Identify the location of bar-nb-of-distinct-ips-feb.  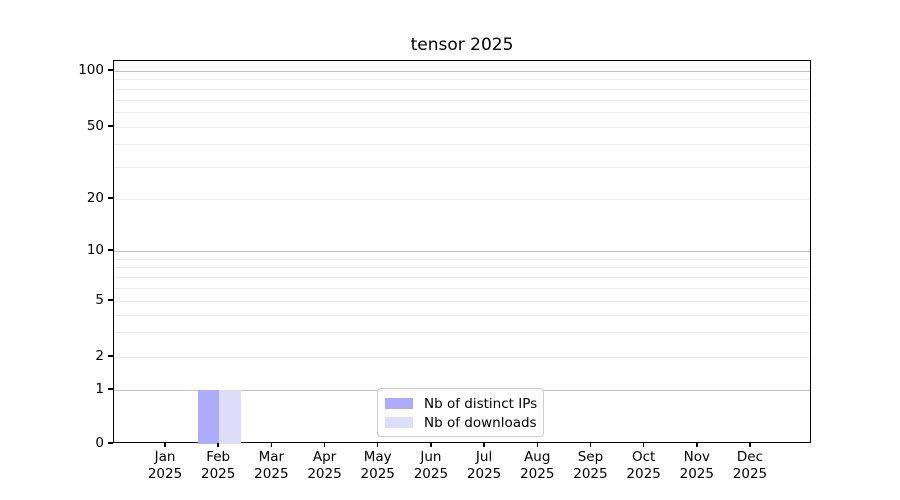
(208, 416).